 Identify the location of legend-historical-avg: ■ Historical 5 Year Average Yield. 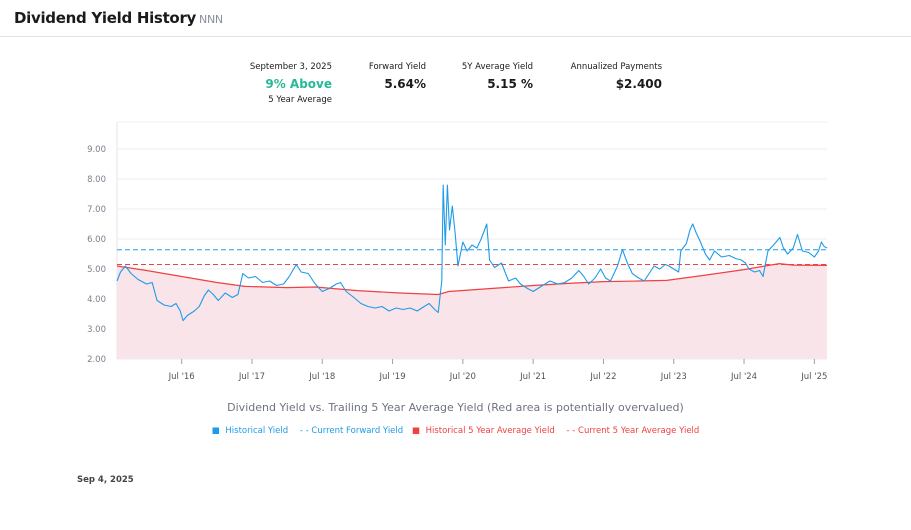
(483, 431).